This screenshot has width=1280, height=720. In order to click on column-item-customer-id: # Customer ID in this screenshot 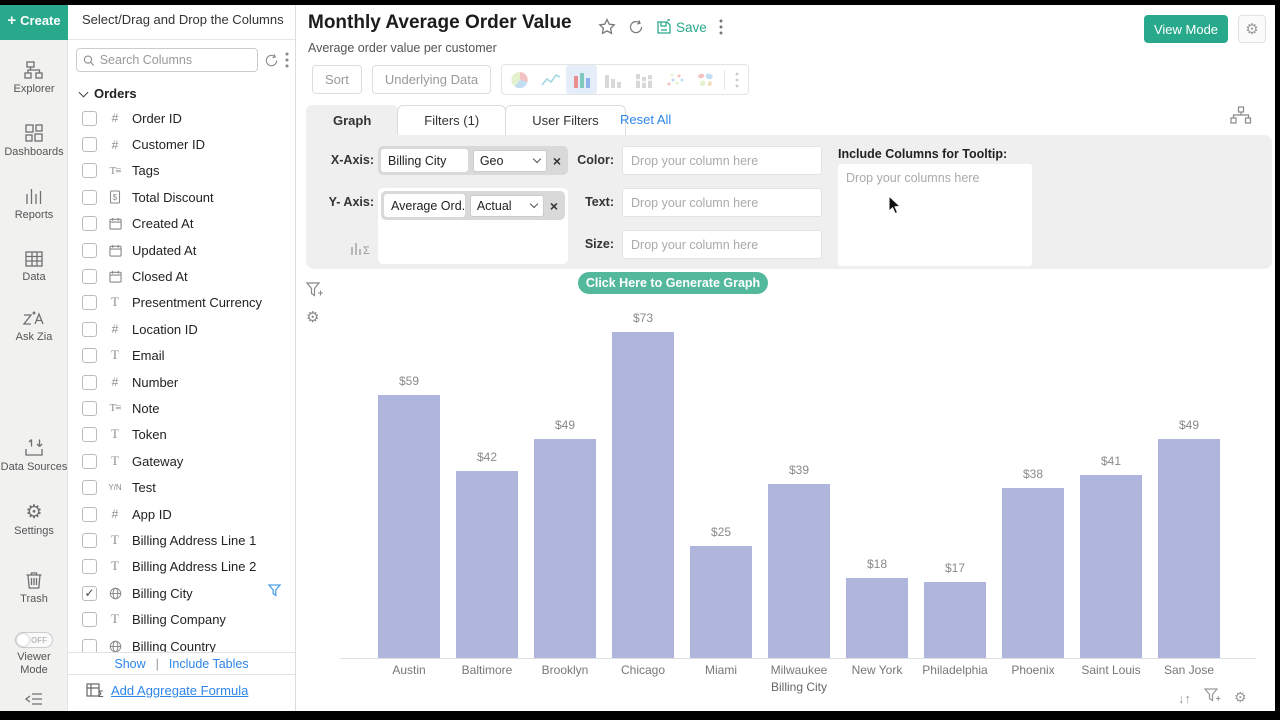, I will do `click(181, 144)`.